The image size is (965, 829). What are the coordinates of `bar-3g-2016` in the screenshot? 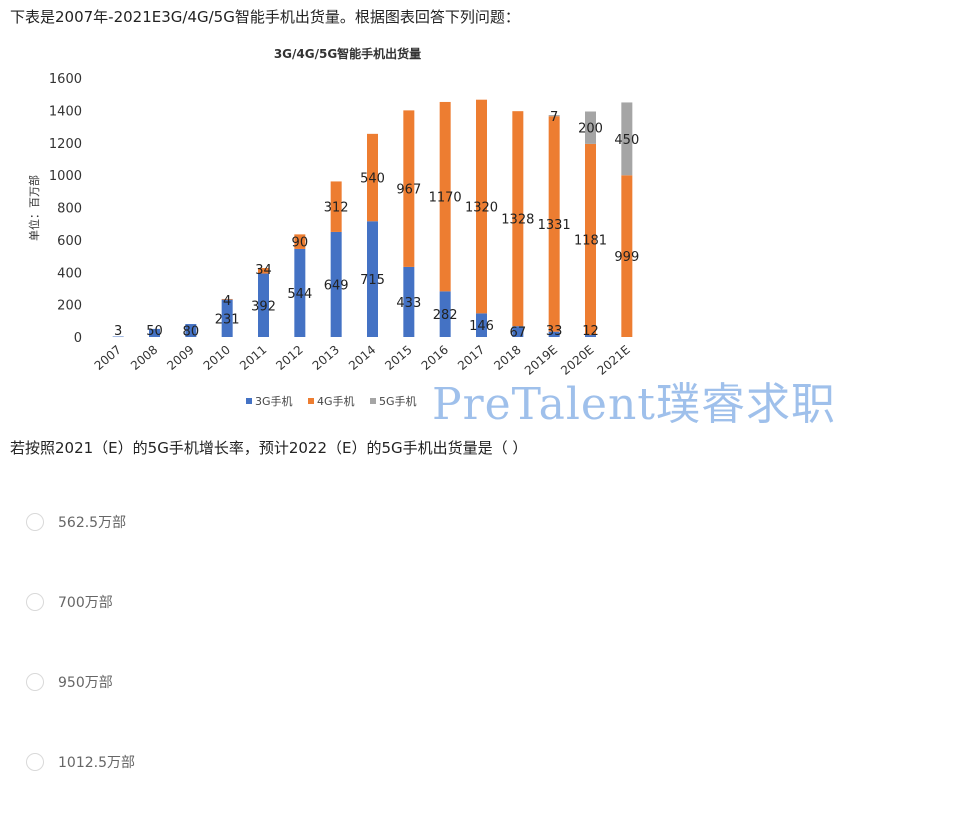 It's located at (445, 314).